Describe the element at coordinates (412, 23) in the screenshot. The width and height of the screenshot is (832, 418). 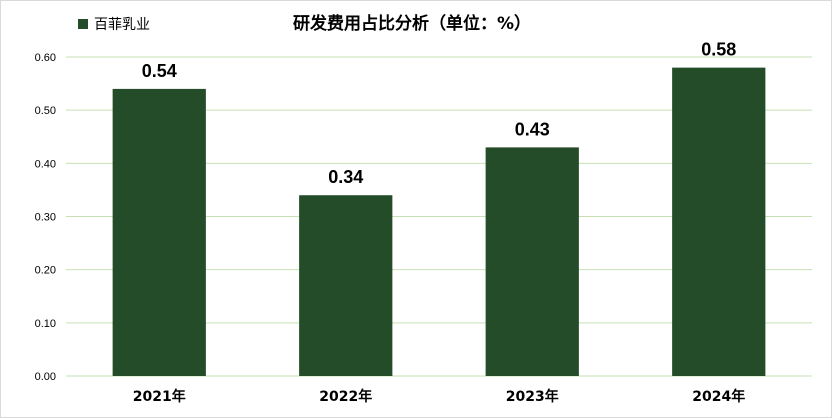
I see `chart-title: 研发费用占比分析（单位：%）` at that location.